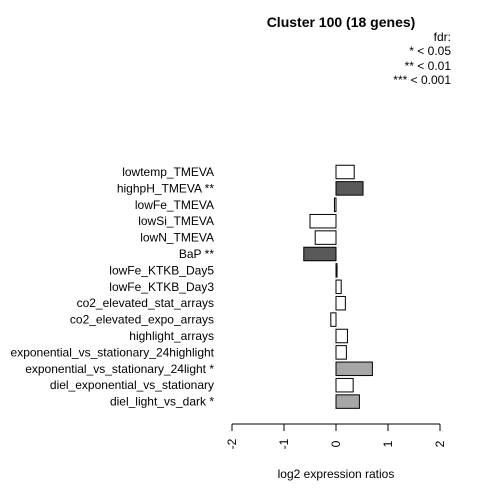 Image resolution: width=480 pixels, height=495 pixels. Describe the element at coordinates (176, 221) in the screenshot. I see `category-label-lowsi-tmeva: lowSi_TMEVA` at that location.